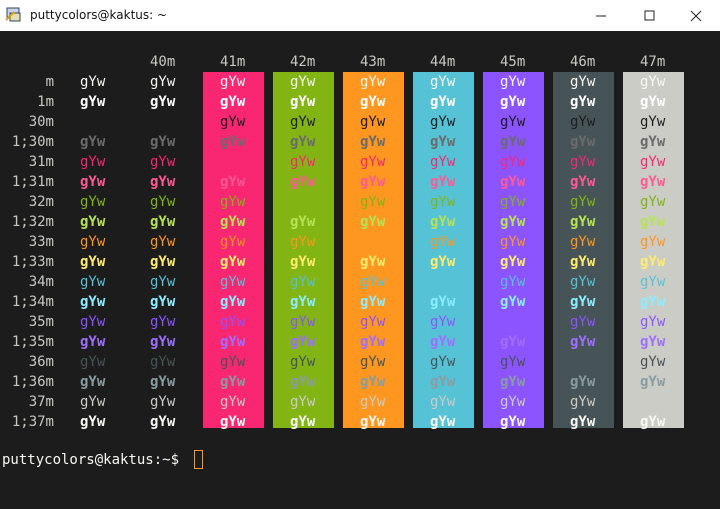  Describe the element at coordinates (696, 16) in the screenshot. I see `close-button` at that location.